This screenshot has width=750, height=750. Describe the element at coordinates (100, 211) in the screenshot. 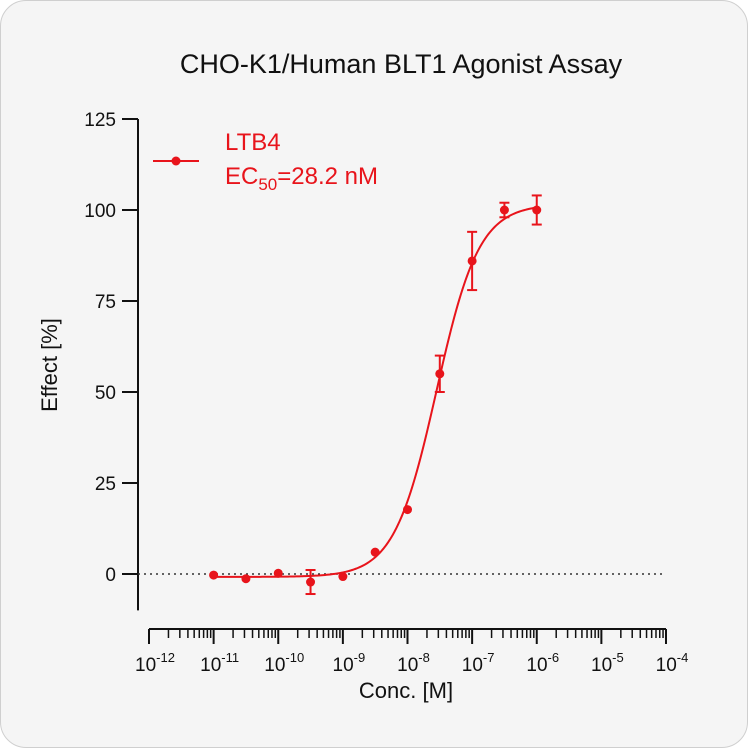

I see `y-tick-label: 100` at that location.